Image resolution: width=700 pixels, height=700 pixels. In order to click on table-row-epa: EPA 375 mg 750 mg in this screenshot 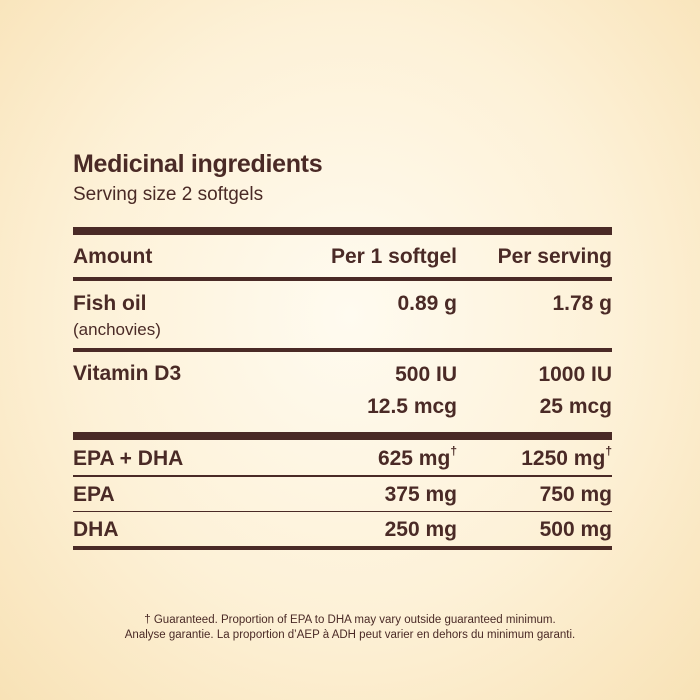, I will do `click(342, 497)`.